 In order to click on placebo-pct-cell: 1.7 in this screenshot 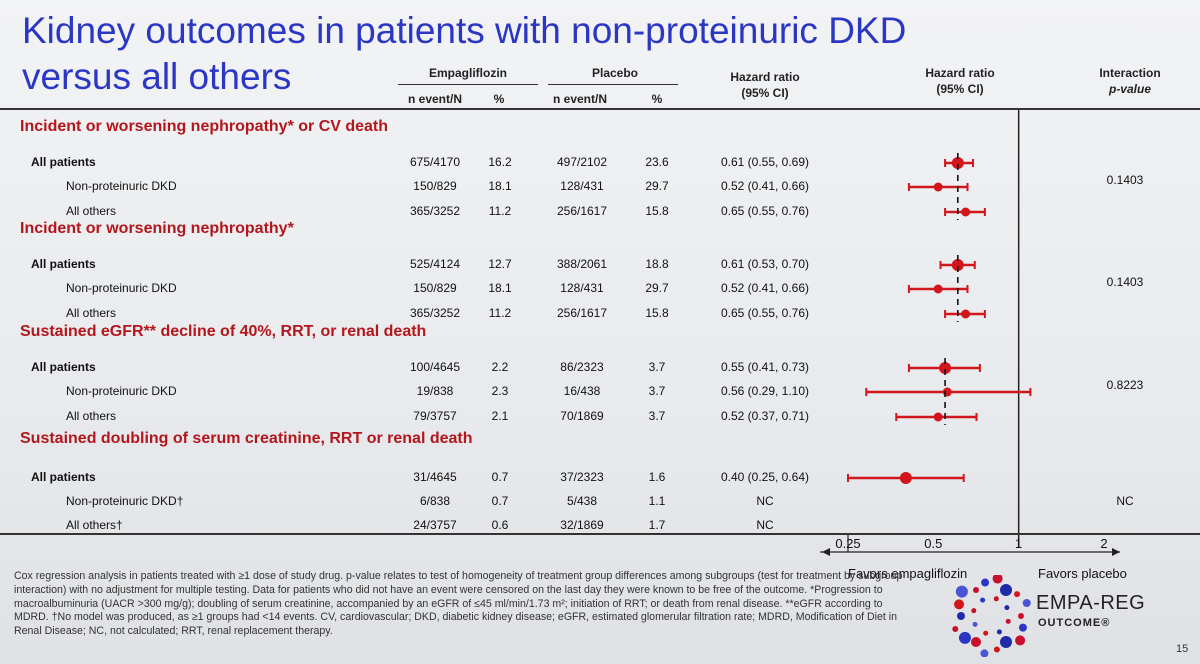, I will do `click(657, 525)`.